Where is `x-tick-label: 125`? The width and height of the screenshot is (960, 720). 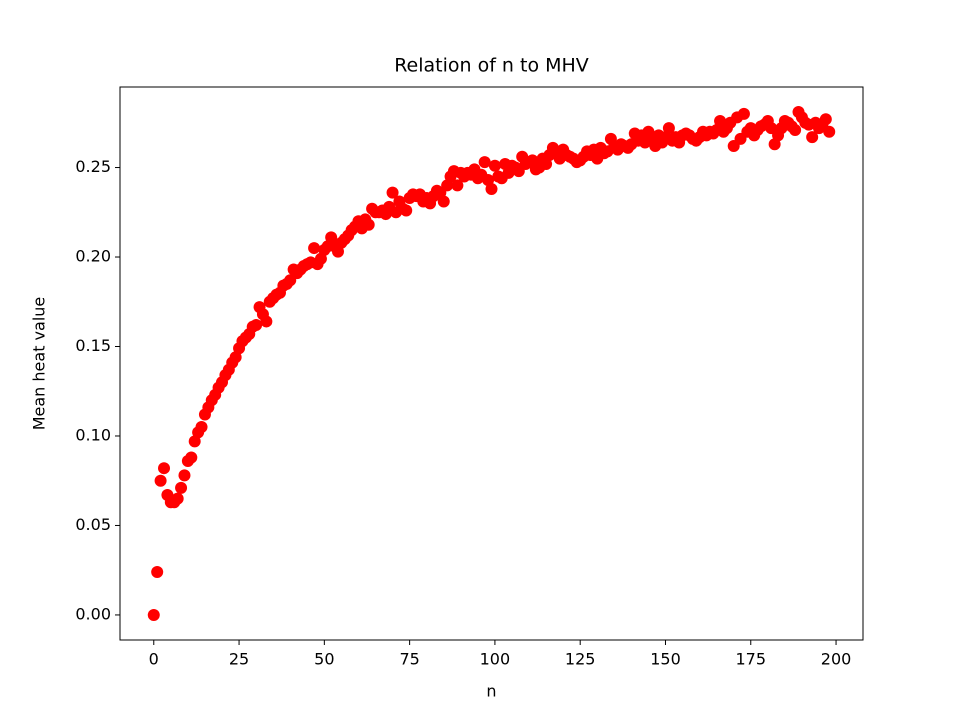 x-tick-label: 125 is located at coordinates (580, 659).